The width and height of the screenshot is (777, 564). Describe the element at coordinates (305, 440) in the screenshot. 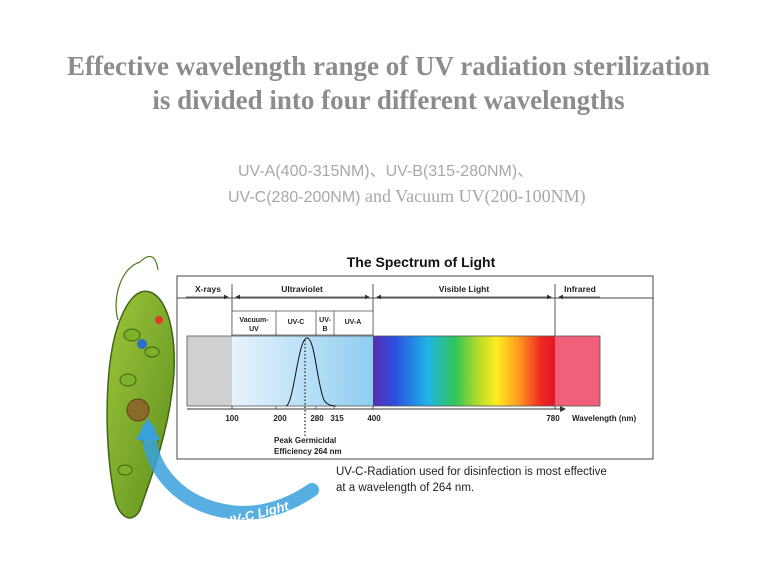

I see `peak-label-line1: Peak Germicidal` at that location.